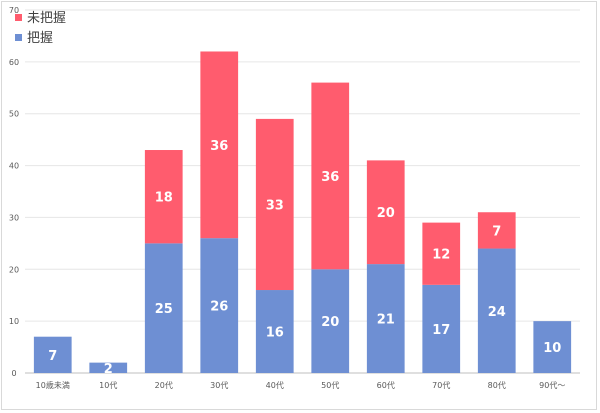 The height and width of the screenshot is (413, 600). I want to click on data-label: 21, so click(386, 320).